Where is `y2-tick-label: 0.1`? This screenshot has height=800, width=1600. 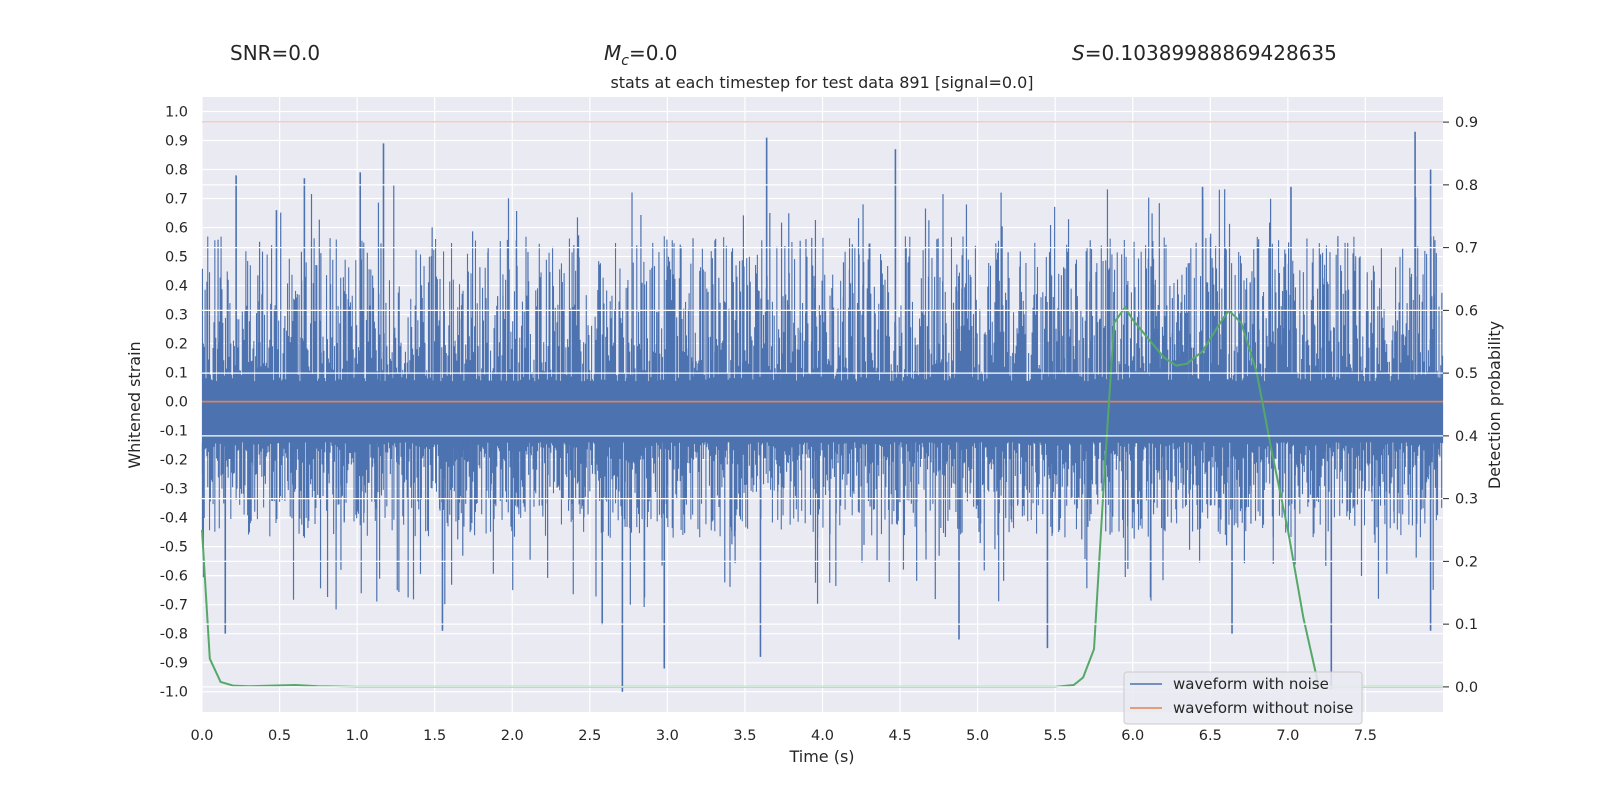
y2-tick-label: 0.1 is located at coordinates (1466, 625).